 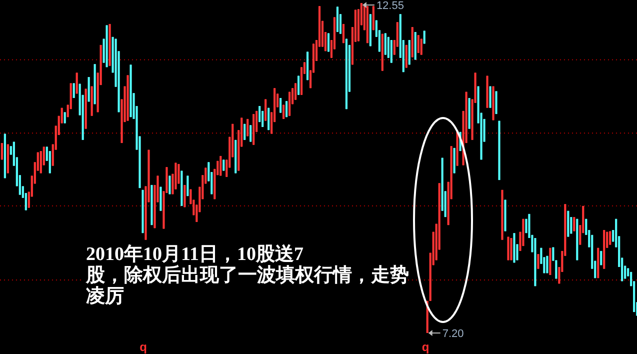 What do you see at coordinates (247, 275) in the screenshot?
I see `annotation: 2010年10月11日，10股送7股，除权后出现了一波填权行情，走势凌厉` at bounding box center [247, 275].